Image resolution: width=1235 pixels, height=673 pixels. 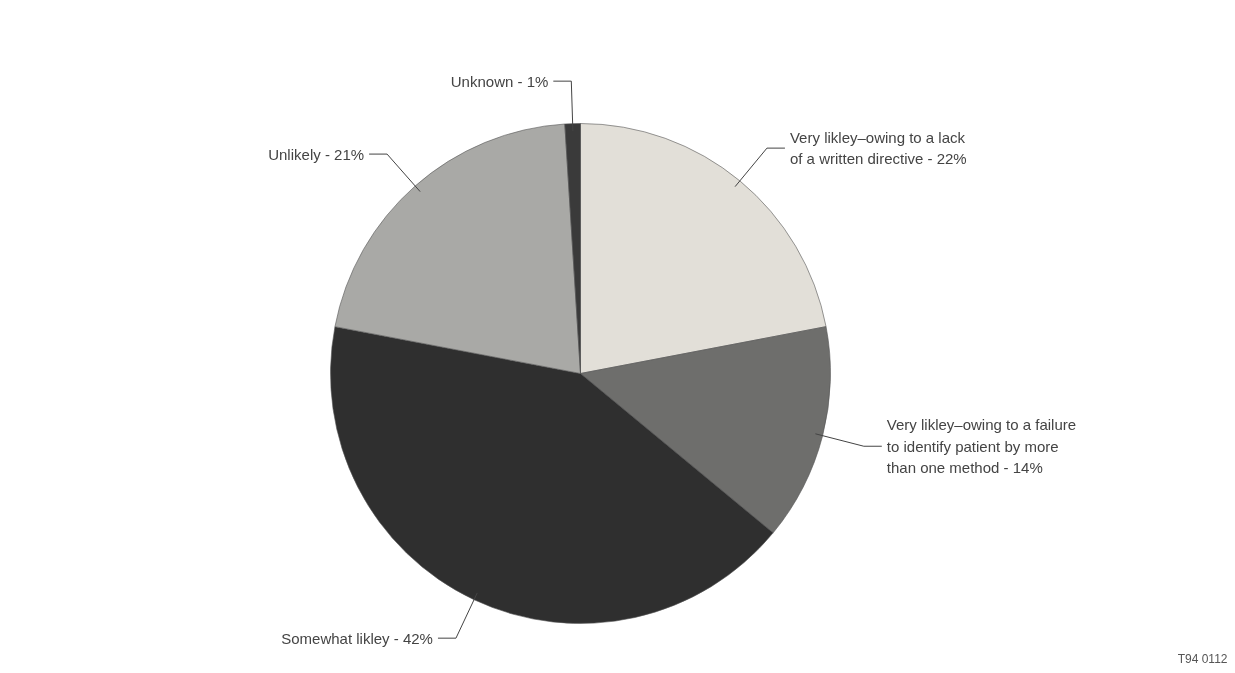 What do you see at coordinates (357, 638) in the screenshot?
I see `slice-label: Somewhat likley - 42%` at bounding box center [357, 638].